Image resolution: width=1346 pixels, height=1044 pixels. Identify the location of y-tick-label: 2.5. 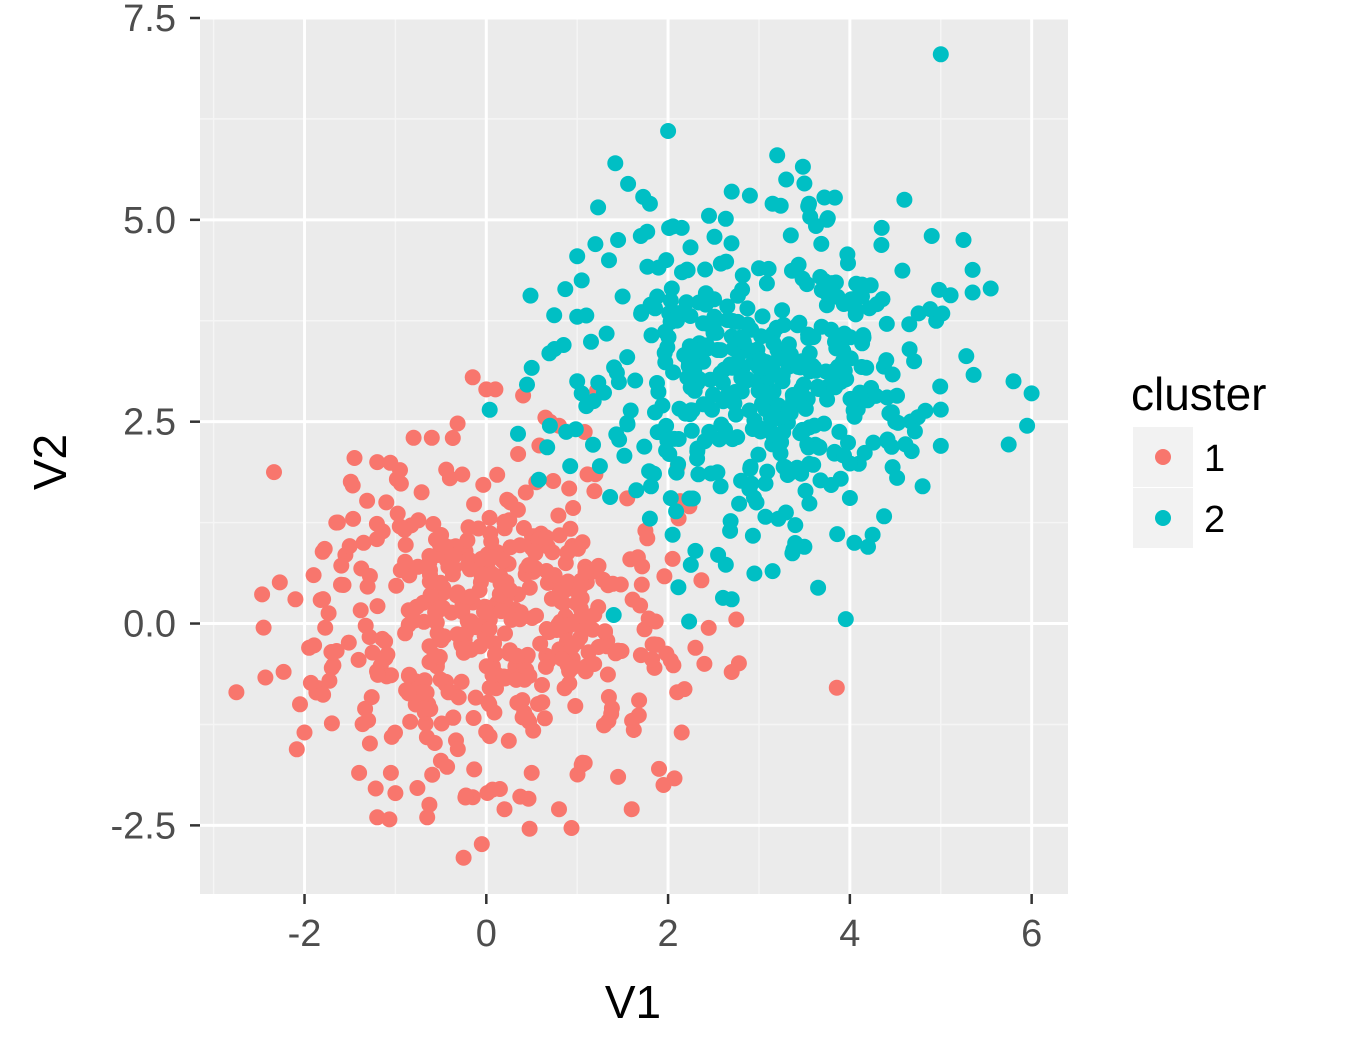
(149, 423).